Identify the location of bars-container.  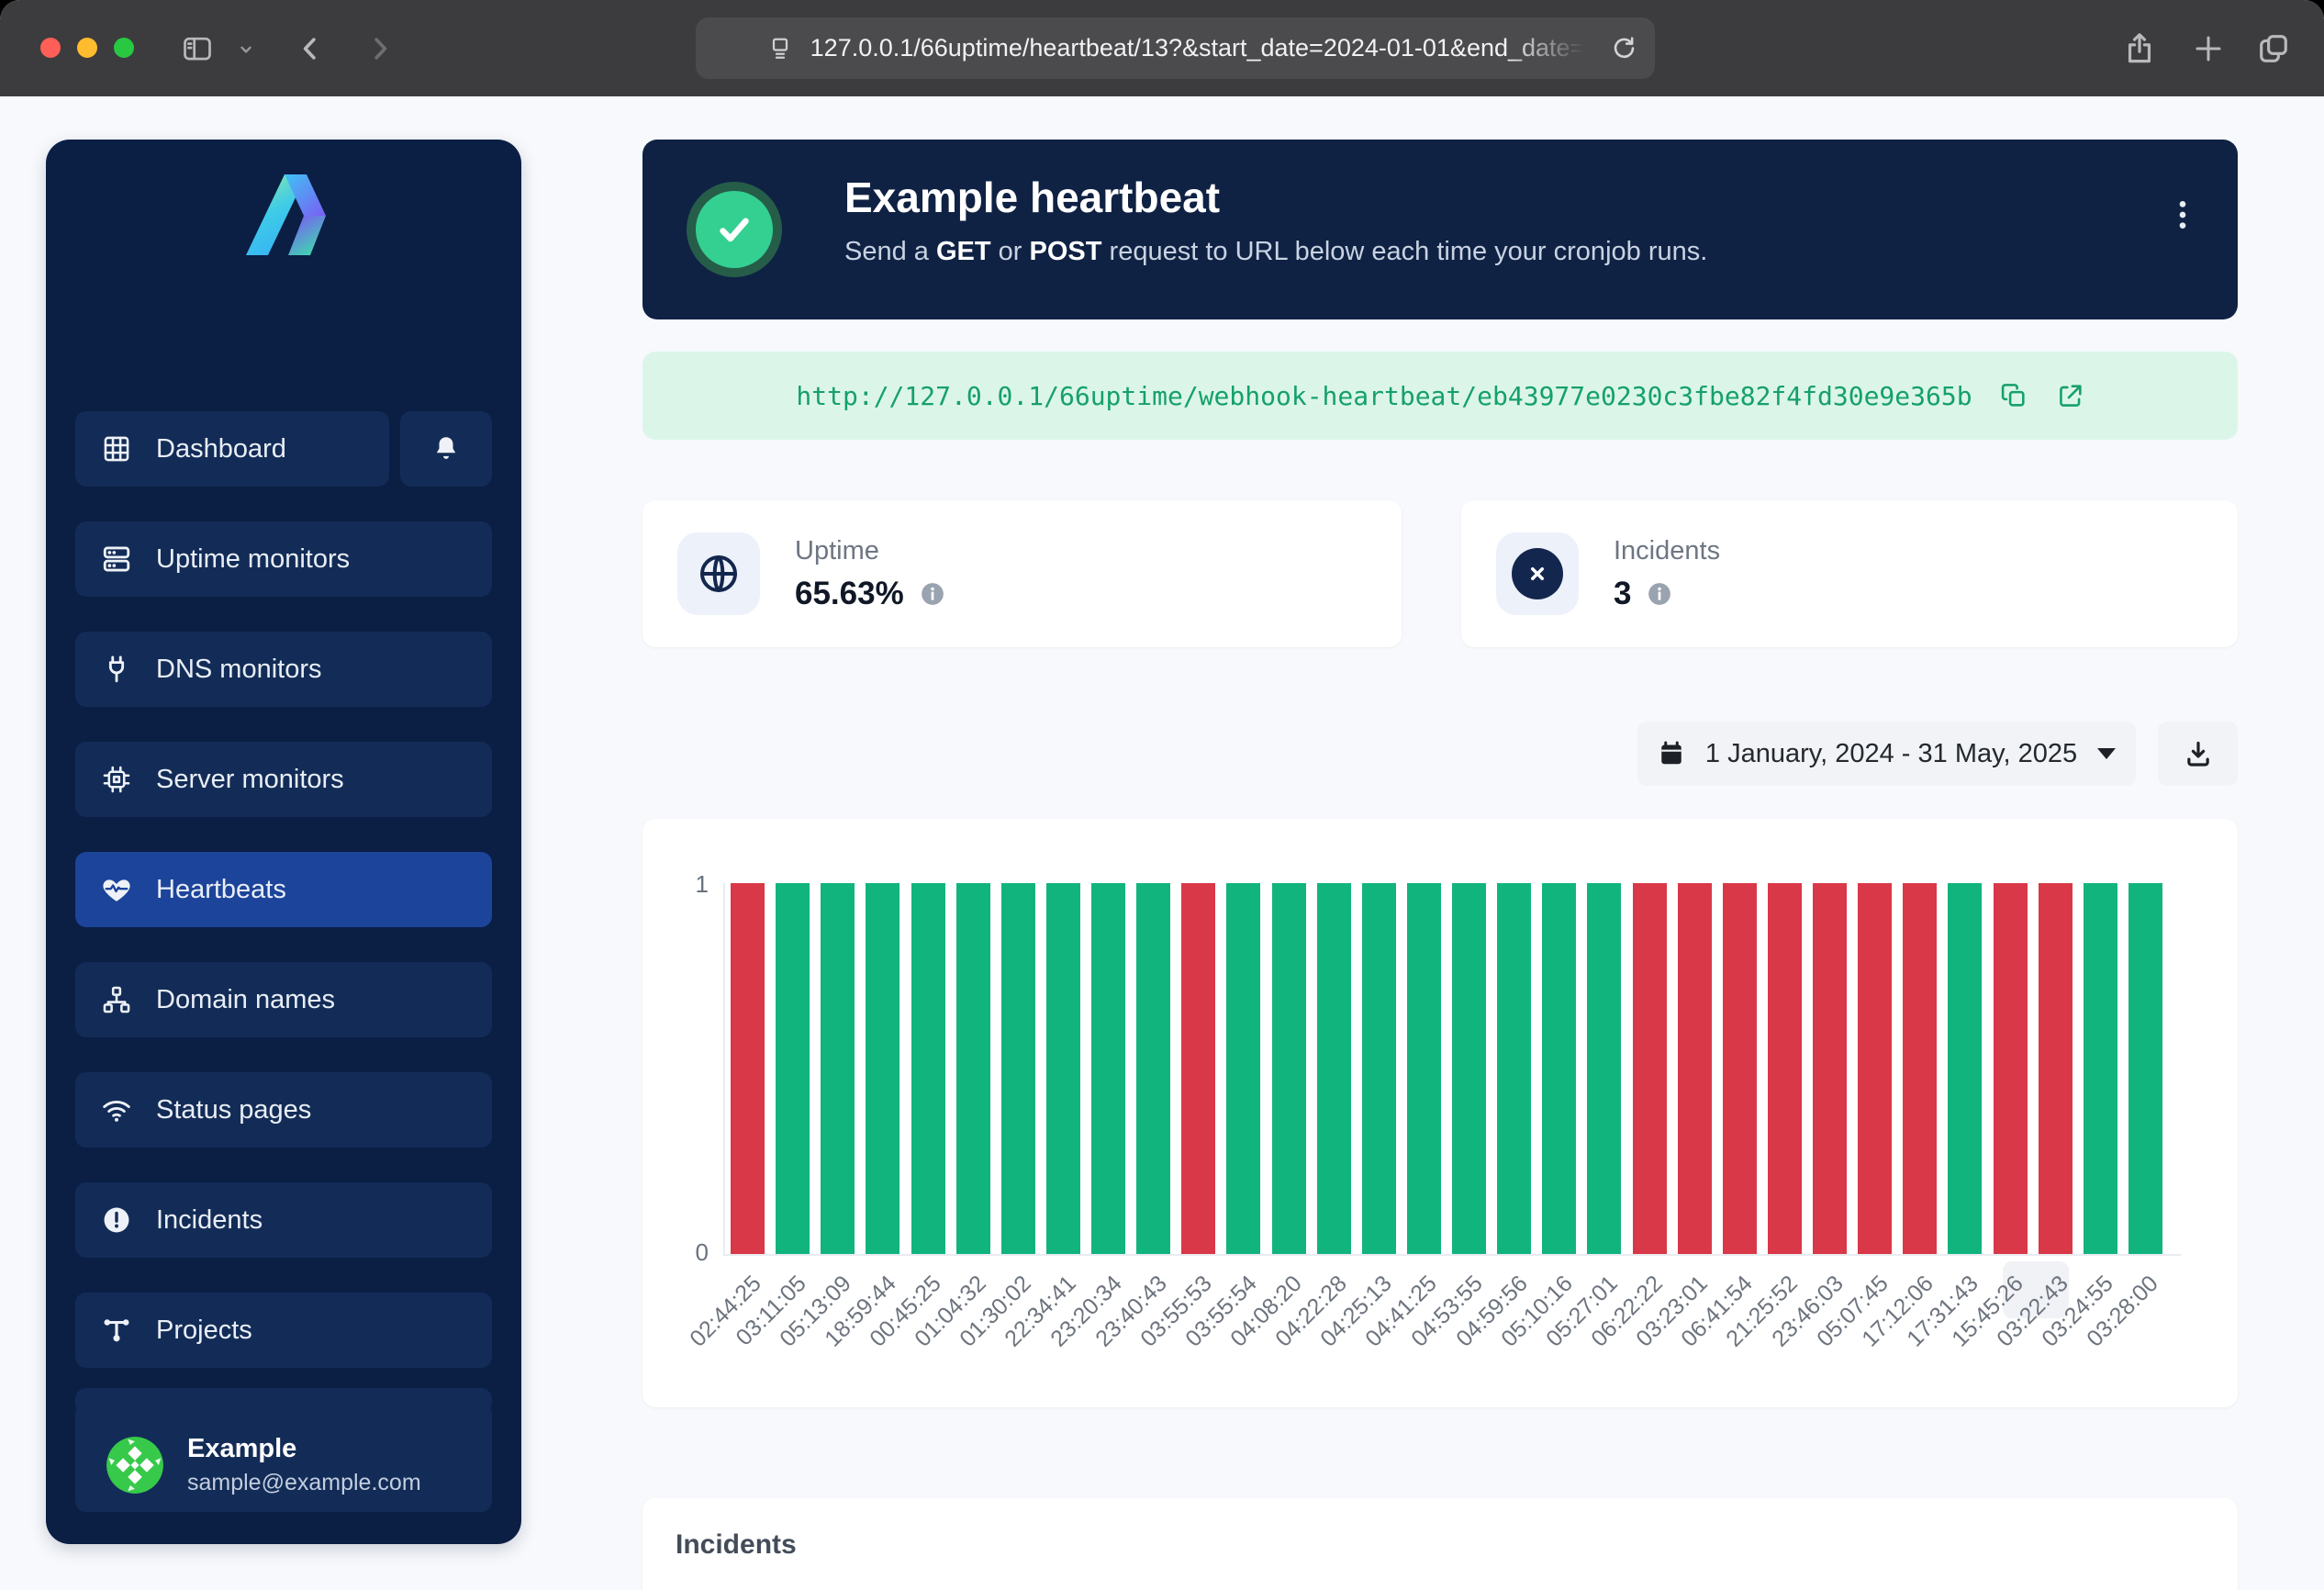
(1446, 1068).